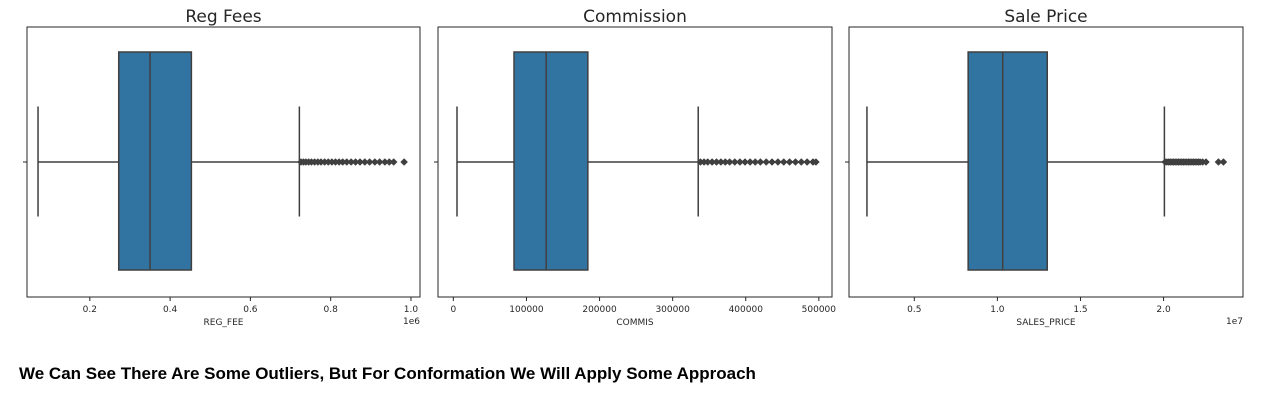 The height and width of the screenshot is (409, 1281). I want to click on x-tick-label: 500000, so click(819, 310).